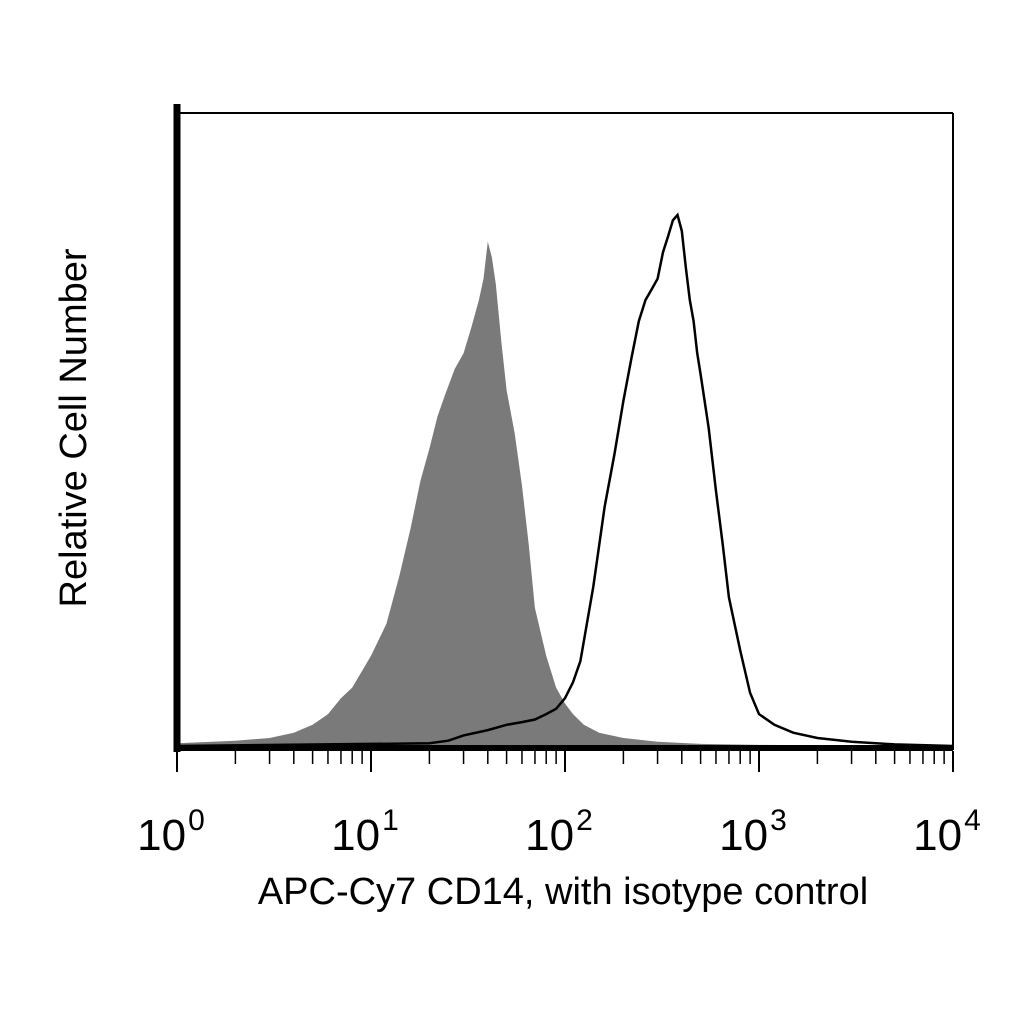 The height and width of the screenshot is (1024, 1024). What do you see at coordinates (565, 761) in the screenshot?
I see `x-axis-ticks` at bounding box center [565, 761].